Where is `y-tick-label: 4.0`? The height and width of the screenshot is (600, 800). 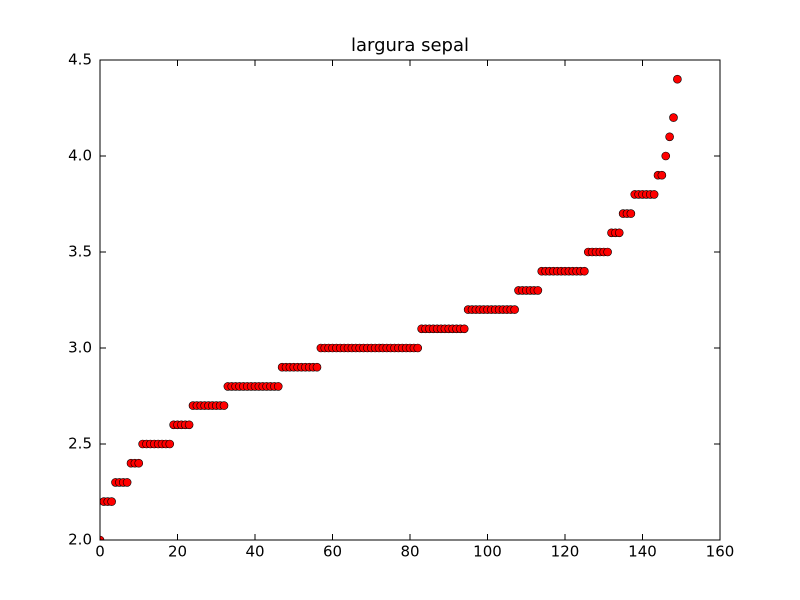
y-tick-label: 4.0 is located at coordinates (80, 156).